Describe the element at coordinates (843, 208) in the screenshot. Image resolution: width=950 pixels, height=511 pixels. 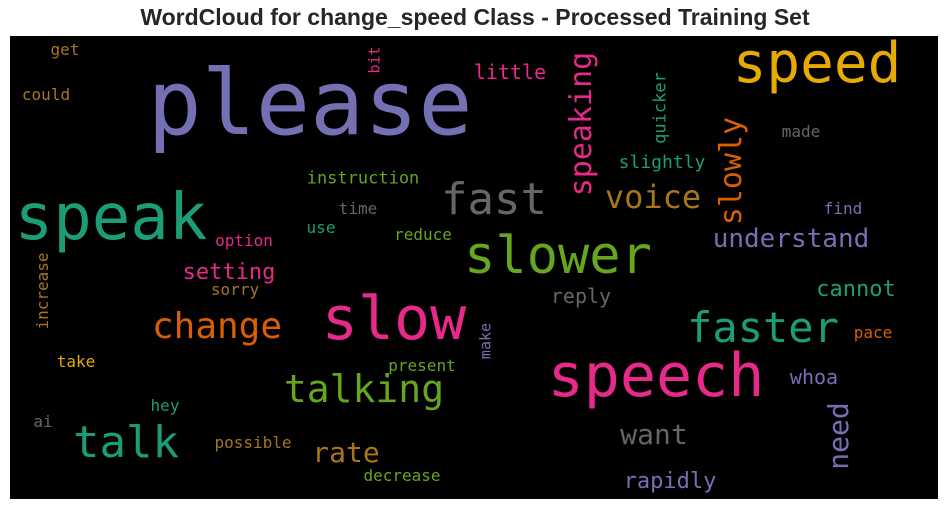
I see `word-find: find` at that location.